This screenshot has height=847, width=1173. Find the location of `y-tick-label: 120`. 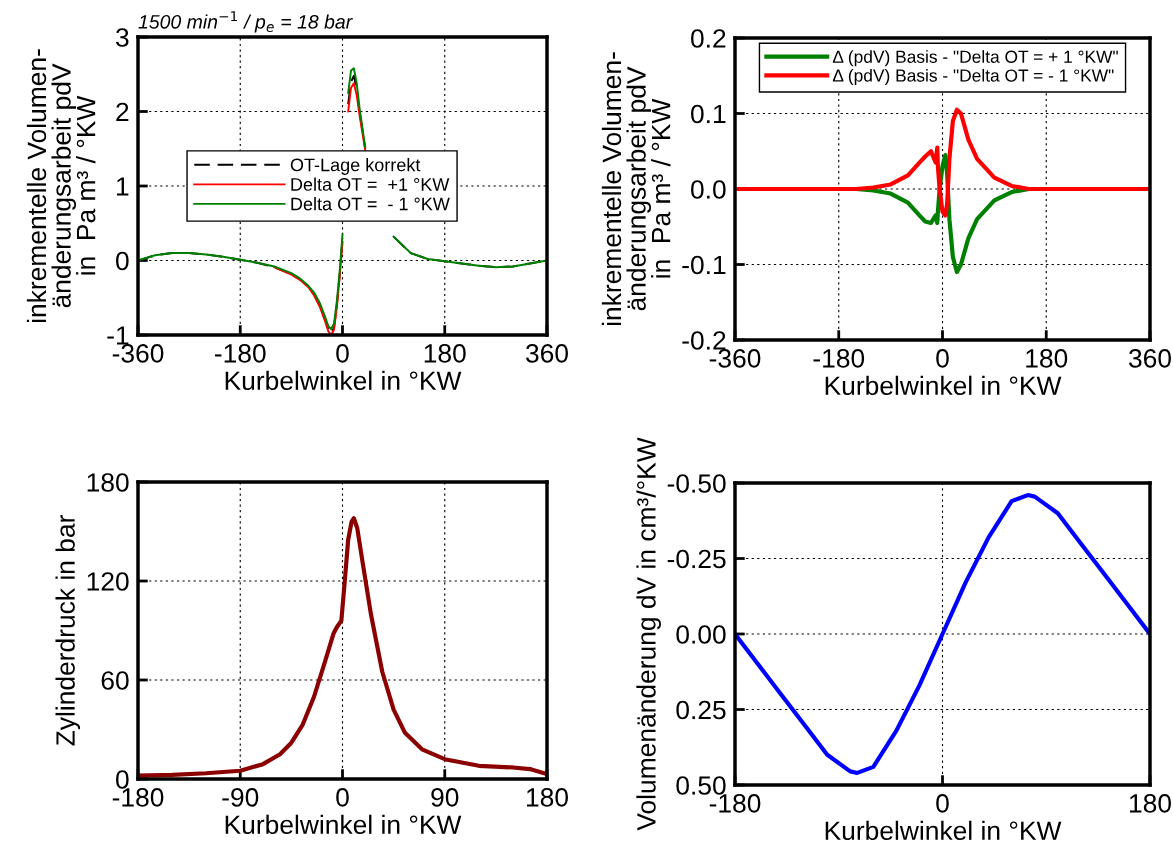

y-tick-label: 120 is located at coordinates (108, 581).